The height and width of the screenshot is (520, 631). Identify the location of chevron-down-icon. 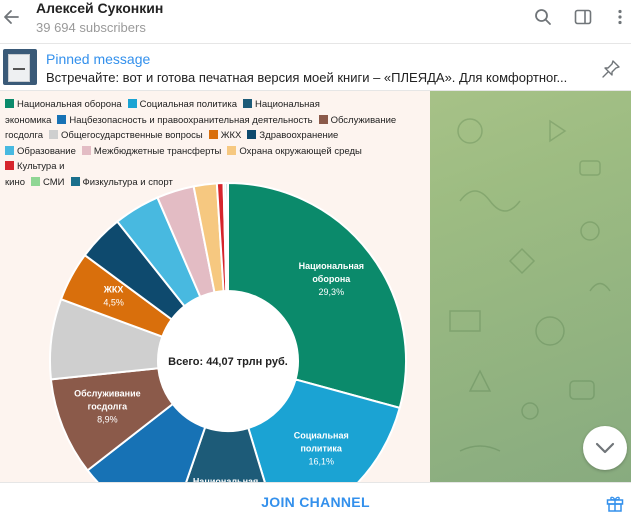
(605, 448).